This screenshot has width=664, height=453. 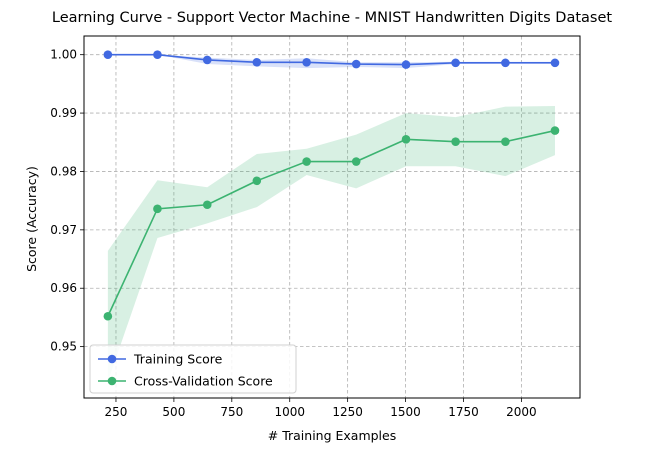 What do you see at coordinates (347, 412) in the screenshot?
I see `x-tick-label-4: 1250` at bounding box center [347, 412].